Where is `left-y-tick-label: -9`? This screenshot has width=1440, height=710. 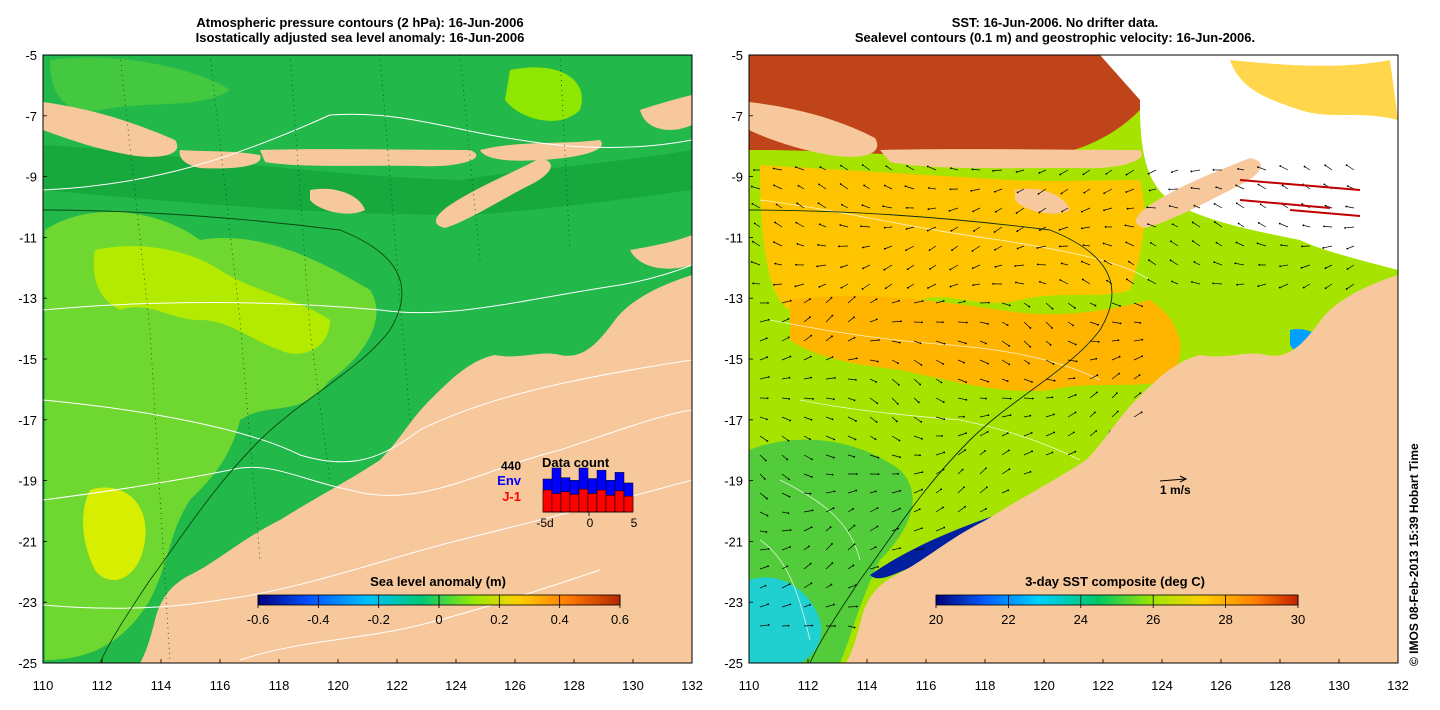
left-y-tick-label: -9 is located at coordinates (31, 177).